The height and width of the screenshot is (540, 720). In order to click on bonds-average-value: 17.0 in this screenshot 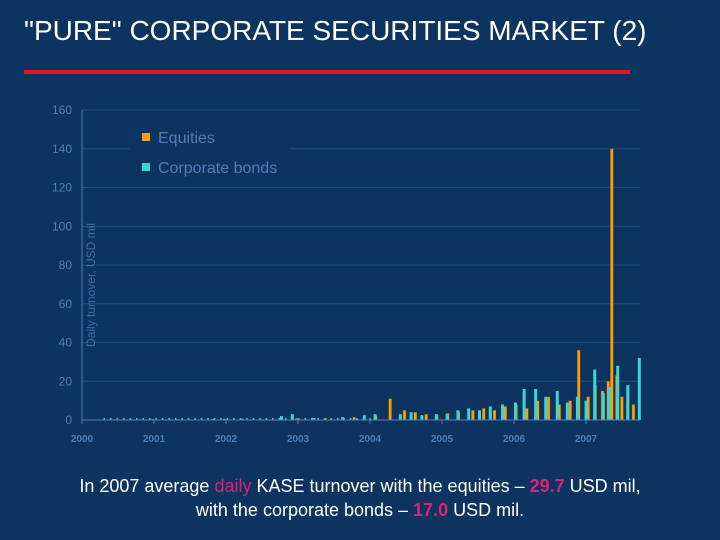, I will do `click(431, 510)`.